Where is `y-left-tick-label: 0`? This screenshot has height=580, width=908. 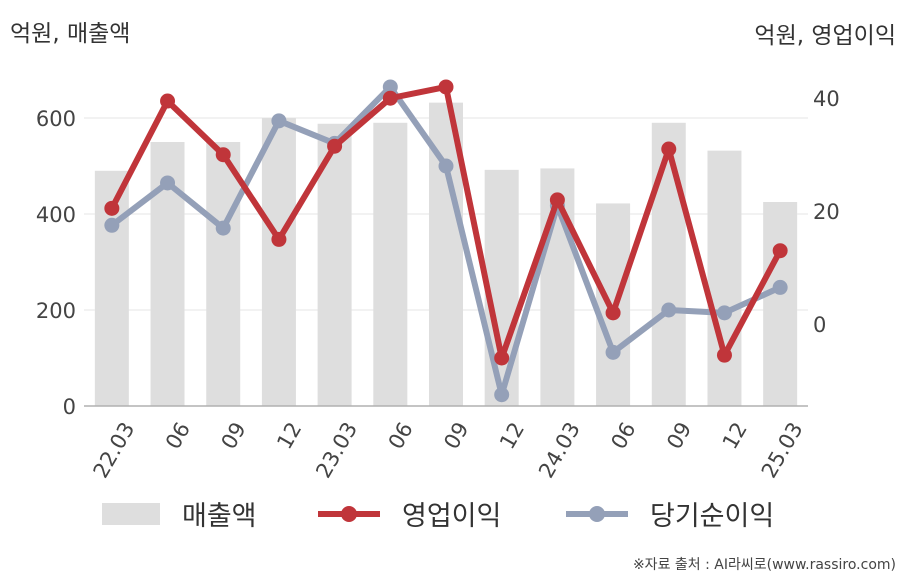 y-left-tick-label: 0 is located at coordinates (69, 407).